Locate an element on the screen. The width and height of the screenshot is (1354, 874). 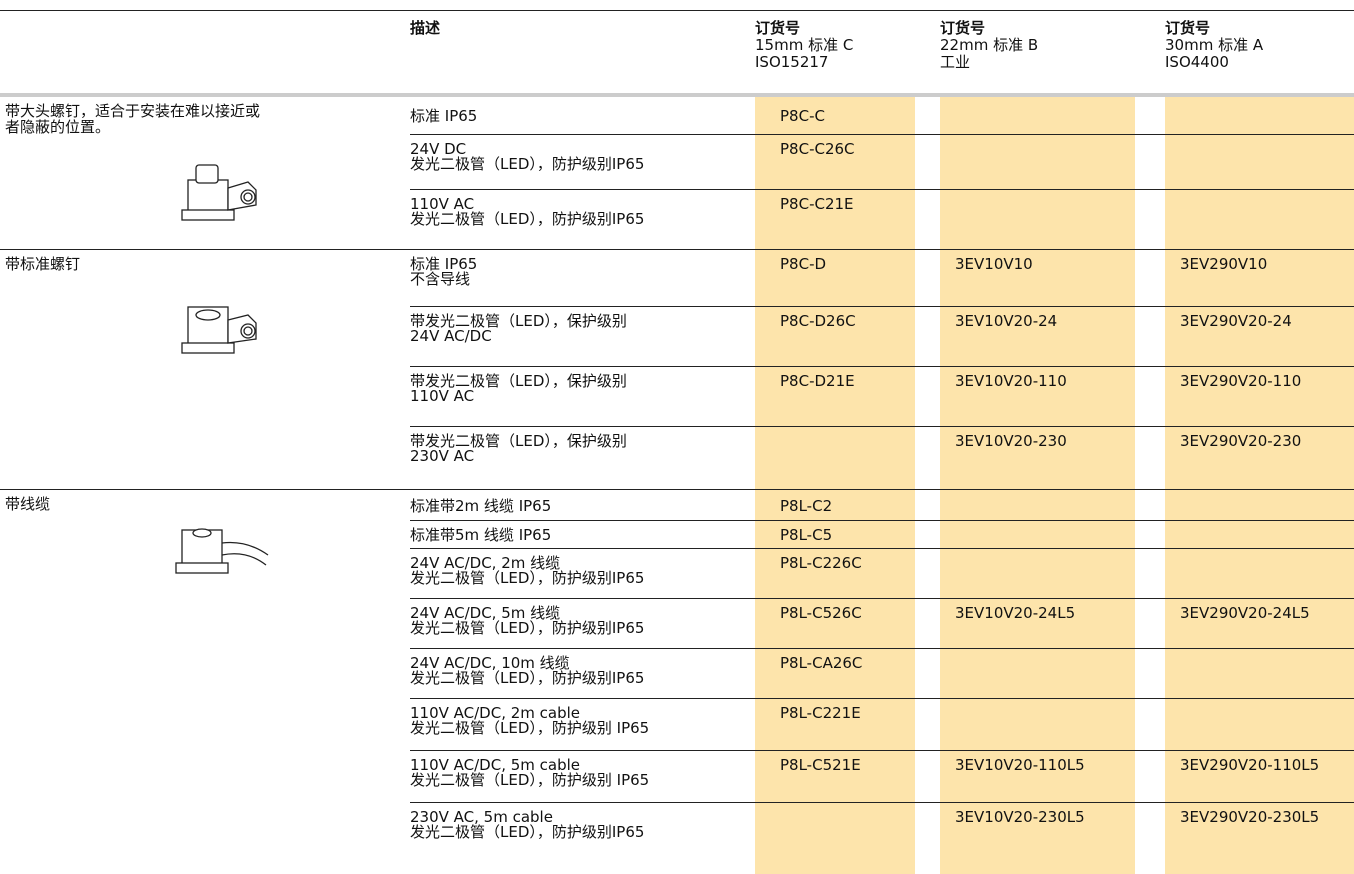
row-description: 24V AC/DC is located at coordinates (451, 336).